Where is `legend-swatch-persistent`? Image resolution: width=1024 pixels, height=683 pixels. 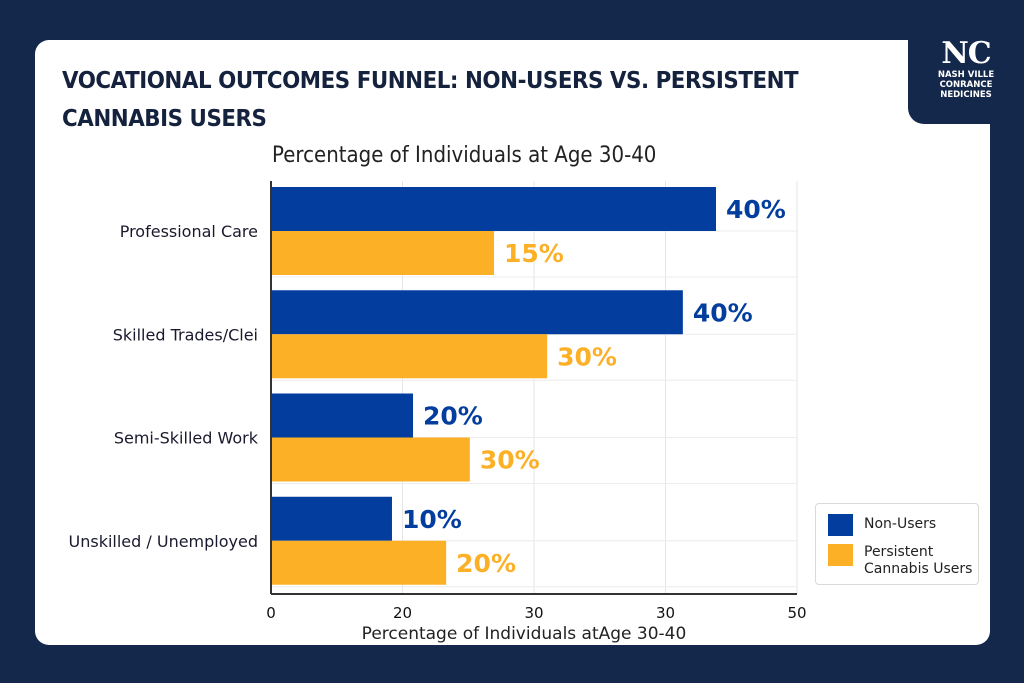
legend-swatch-persistent is located at coordinates (840, 555).